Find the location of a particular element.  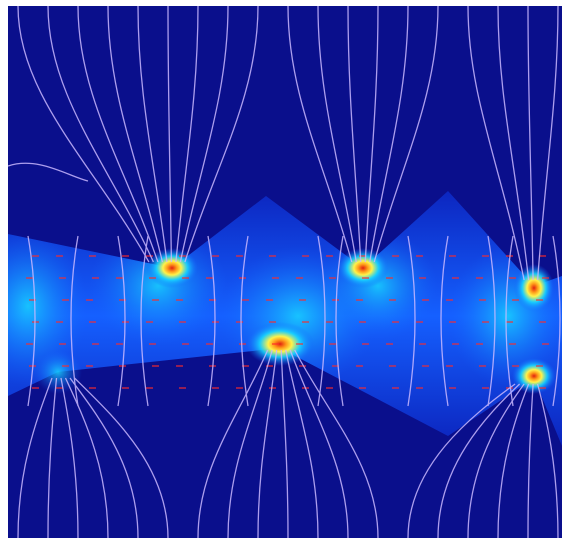

field-line-left is located at coordinates (48, 172).